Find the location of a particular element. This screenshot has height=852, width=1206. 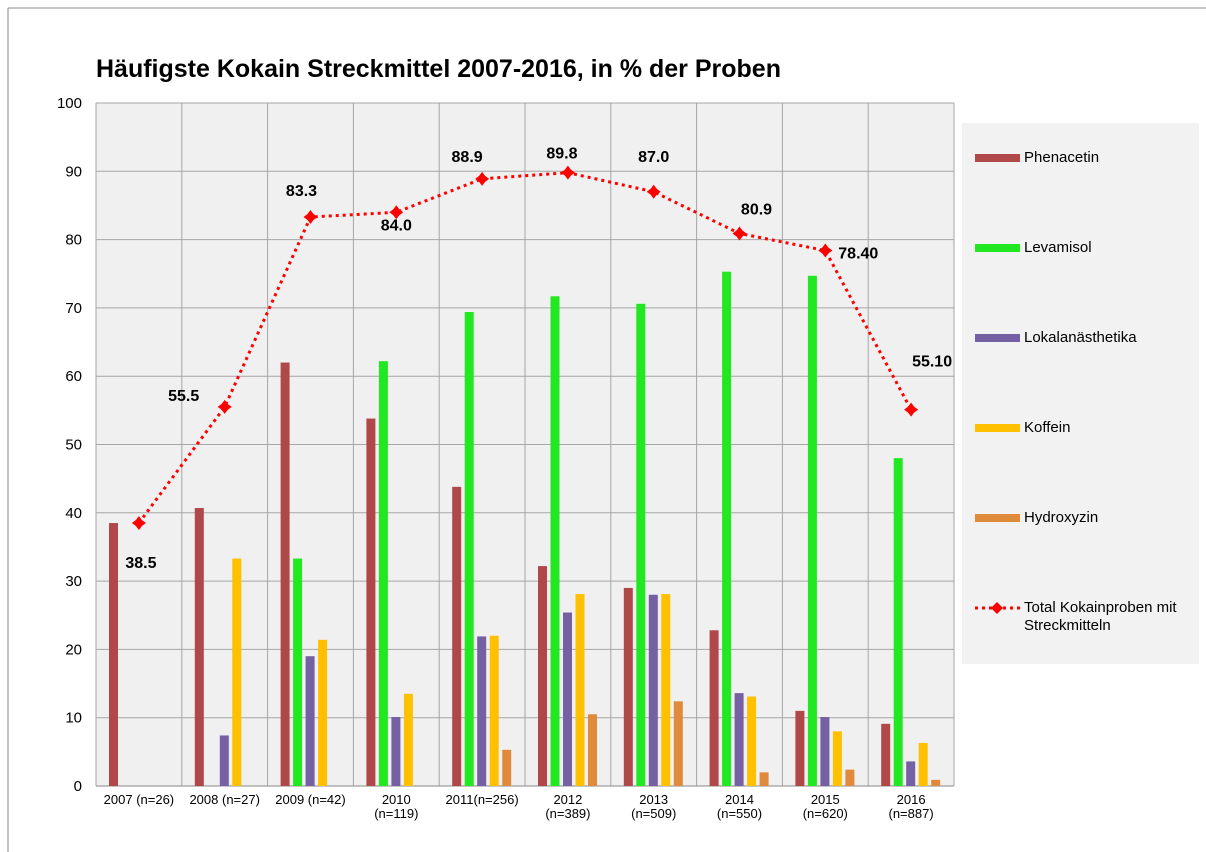

x-tick-label: 2015 is located at coordinates (825, 799).